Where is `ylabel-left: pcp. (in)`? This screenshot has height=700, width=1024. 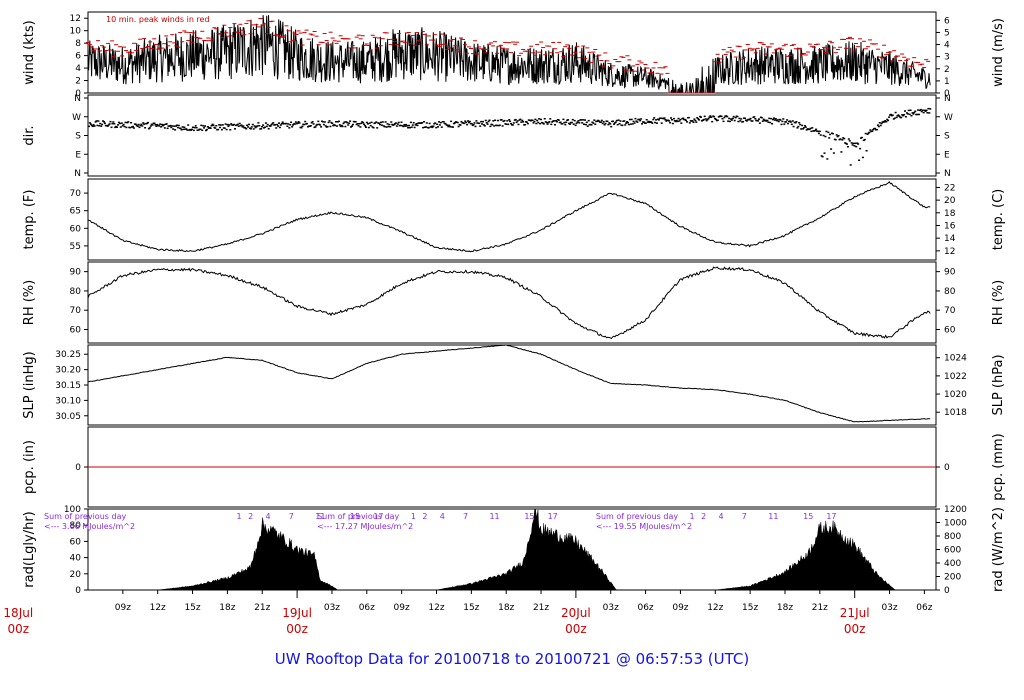 ylabel-left: pcp. (in) is located at coordinates (29, 467).